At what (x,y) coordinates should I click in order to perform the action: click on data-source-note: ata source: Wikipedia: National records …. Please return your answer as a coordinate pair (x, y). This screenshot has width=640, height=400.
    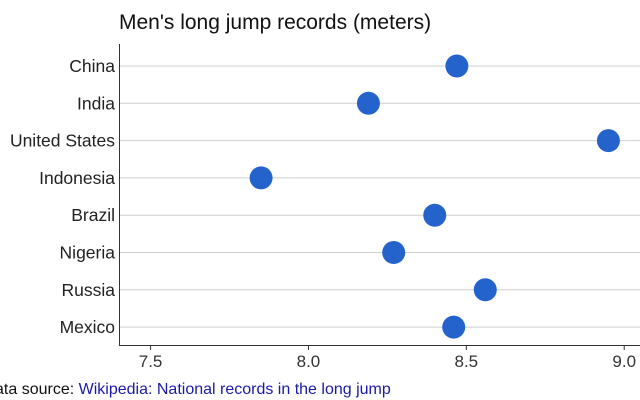
    Looking at the image, I should click on (195, 390).